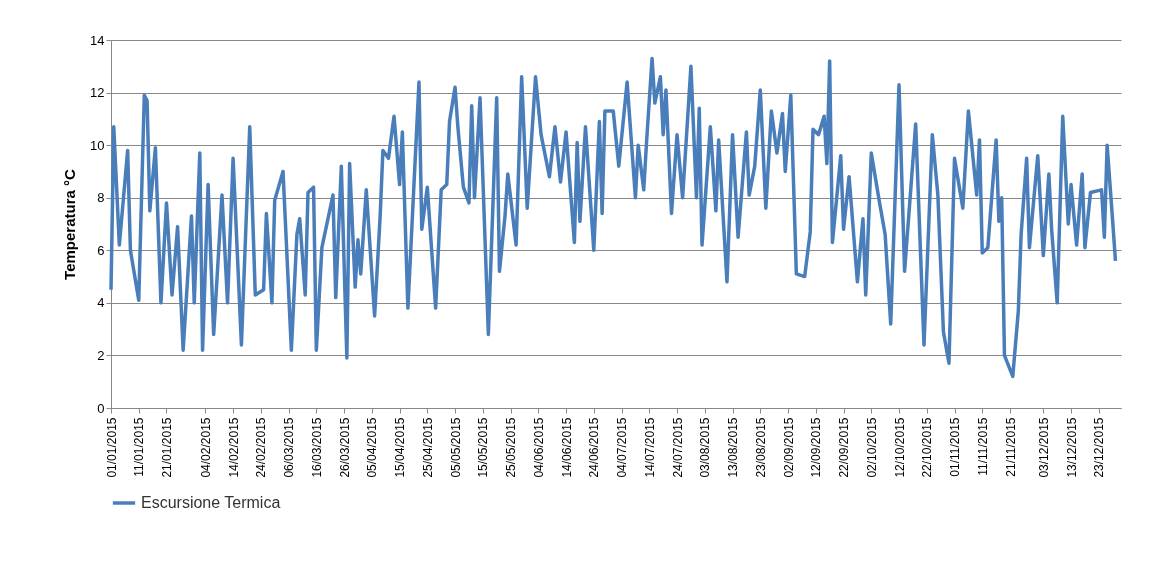  What do you see at coordinates (760, 447) in the screenshot?
I see `x-tick-label: 23/08/2015` at bounding box center [760, 447].